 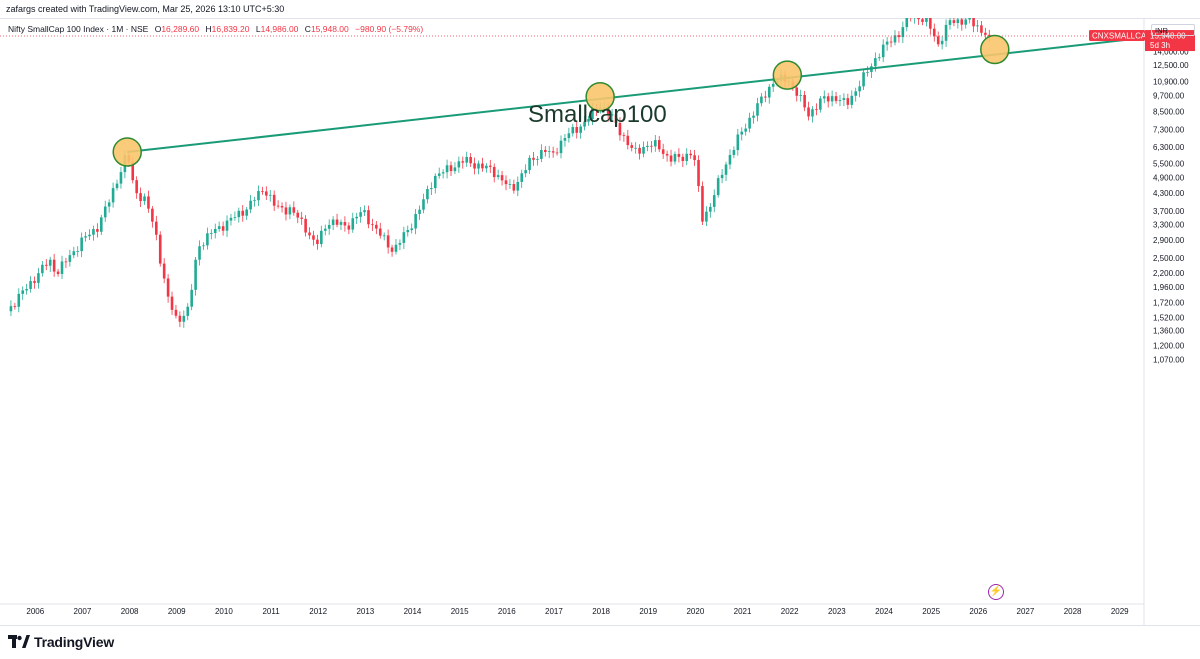 I want to click on price-tick-label: 1,200.00, so click(x=1169, y=346).